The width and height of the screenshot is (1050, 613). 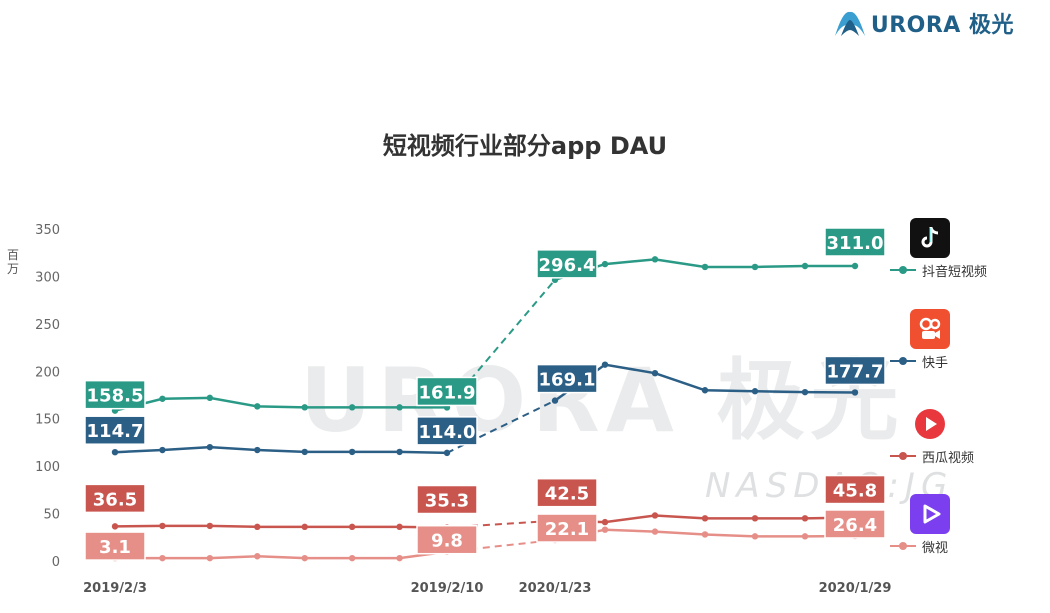 I want to click on chart-title: 短视频行业部分app DAU, so click(x=525, y=146).